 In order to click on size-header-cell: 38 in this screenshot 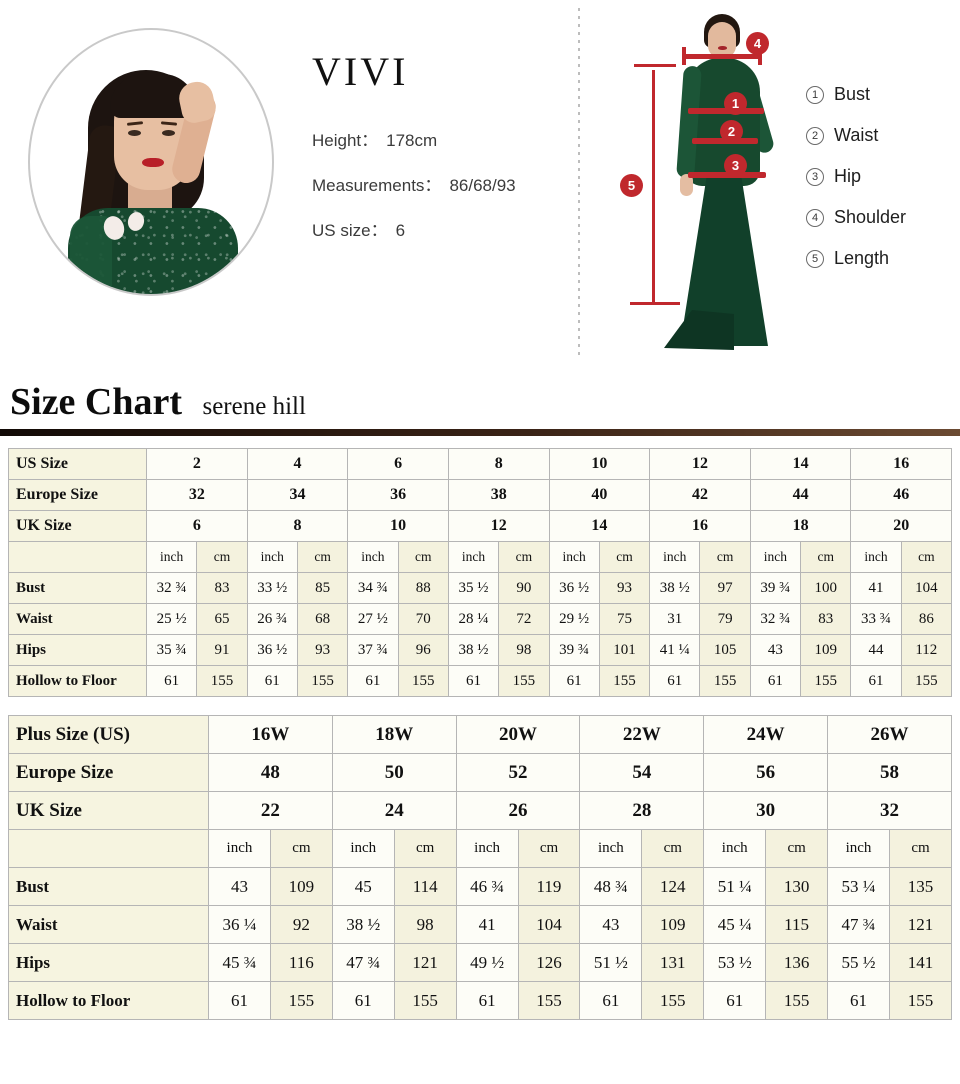, I will do `click(498, 495)`.